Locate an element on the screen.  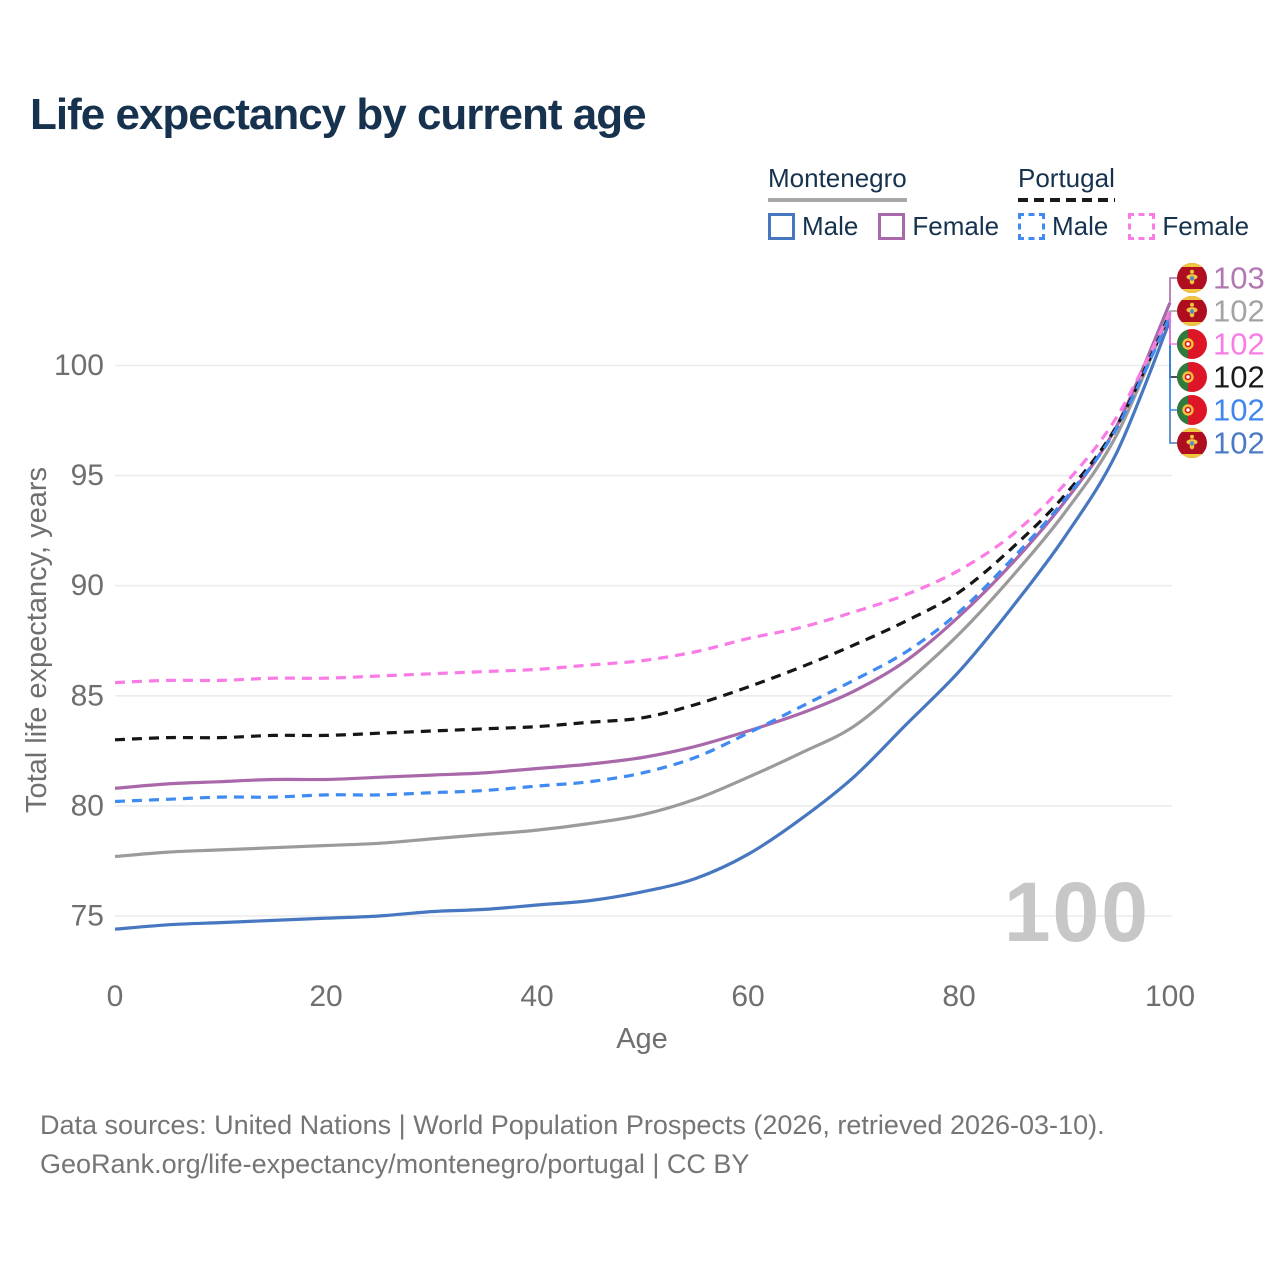
end-value-label-portugal-total: 102 is located at coordinates (1239, 377).